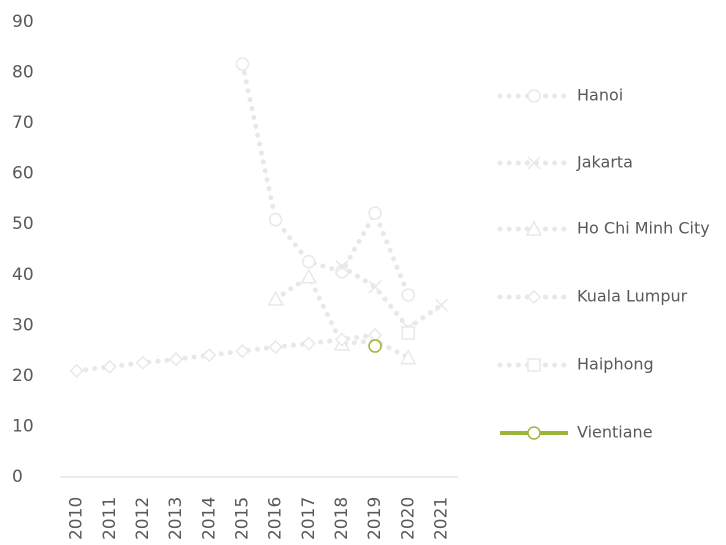 The height and width of the screenshot is (545, 726). Describe the element at coordinates (375, 518) in the screenshot. I see `x-tick-label: 2019` at that location.